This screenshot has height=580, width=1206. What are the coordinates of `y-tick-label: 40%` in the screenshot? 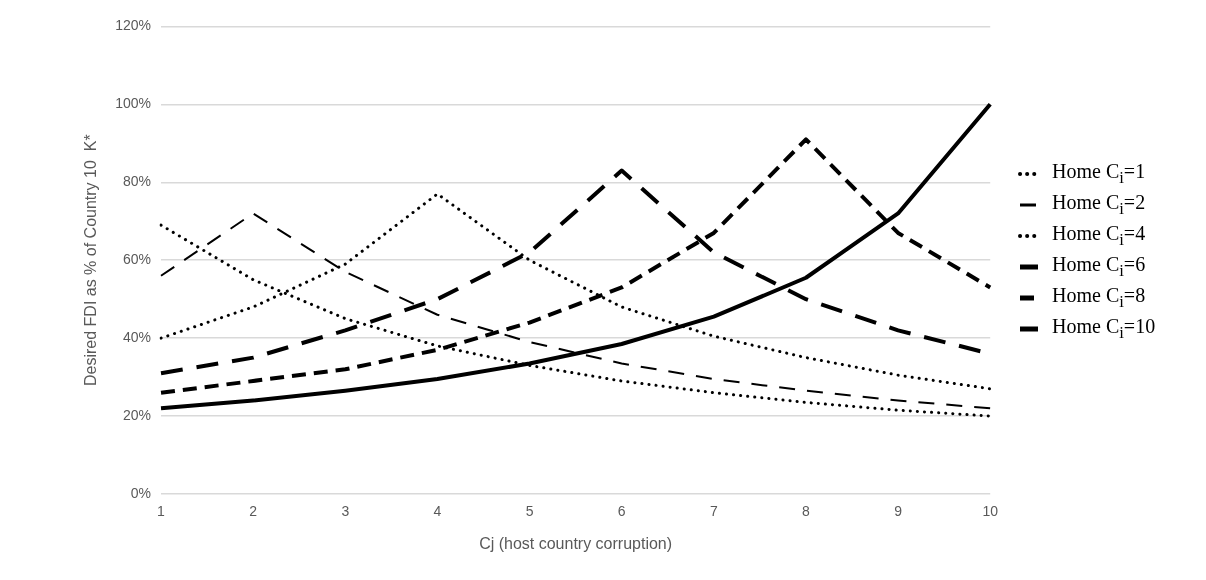 It's located at (137, 336).